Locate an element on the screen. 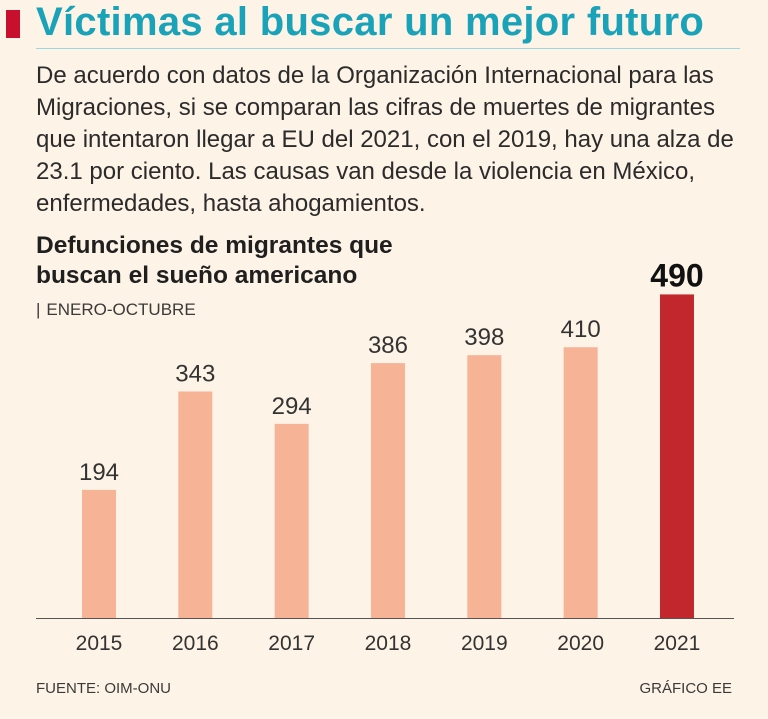  bar-2018 is located at coordinates (387, 490).